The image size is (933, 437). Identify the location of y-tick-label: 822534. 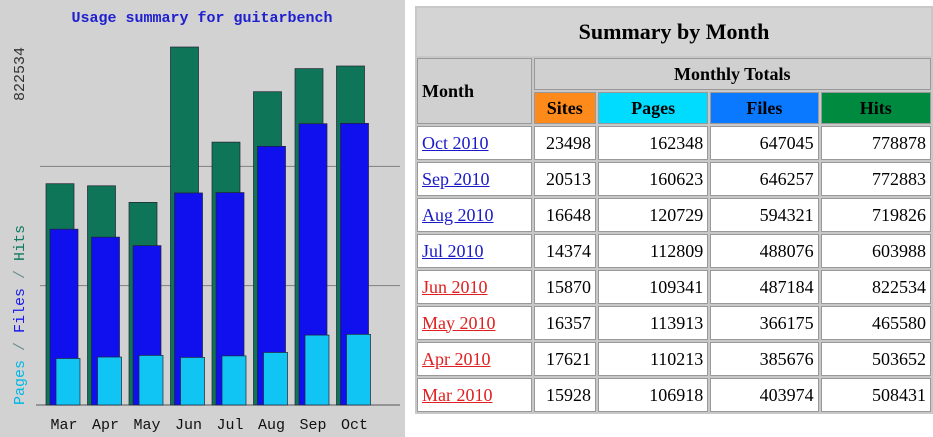
(20, 74).